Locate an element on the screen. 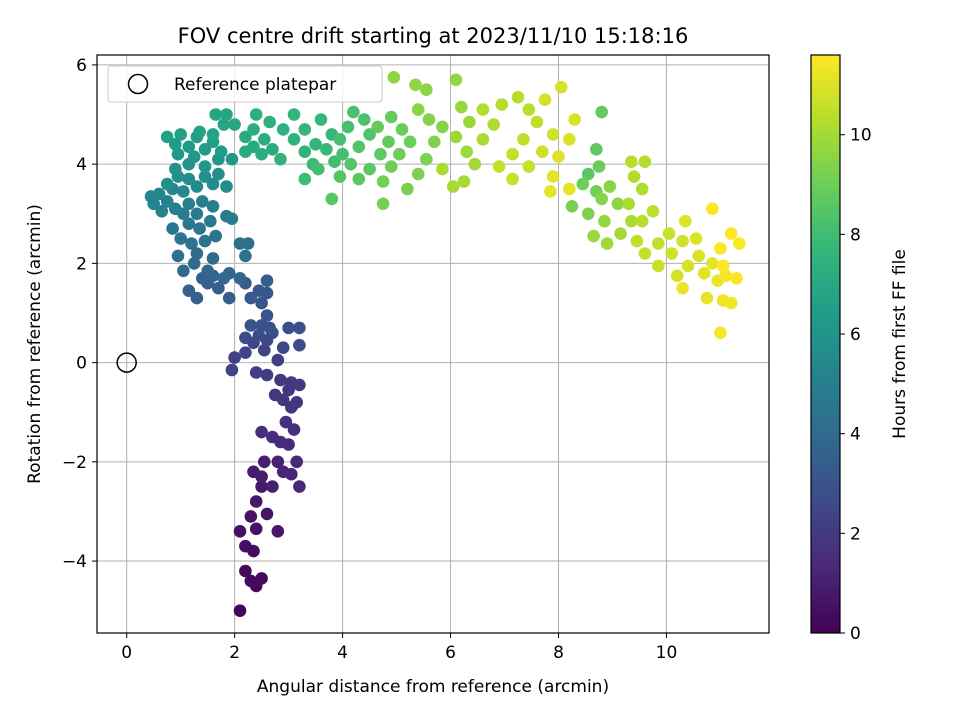 This screenshot has width=960, height=720. x-axis-label: Angular distance from reference (arcmin) is located at coordinates (433, 687).